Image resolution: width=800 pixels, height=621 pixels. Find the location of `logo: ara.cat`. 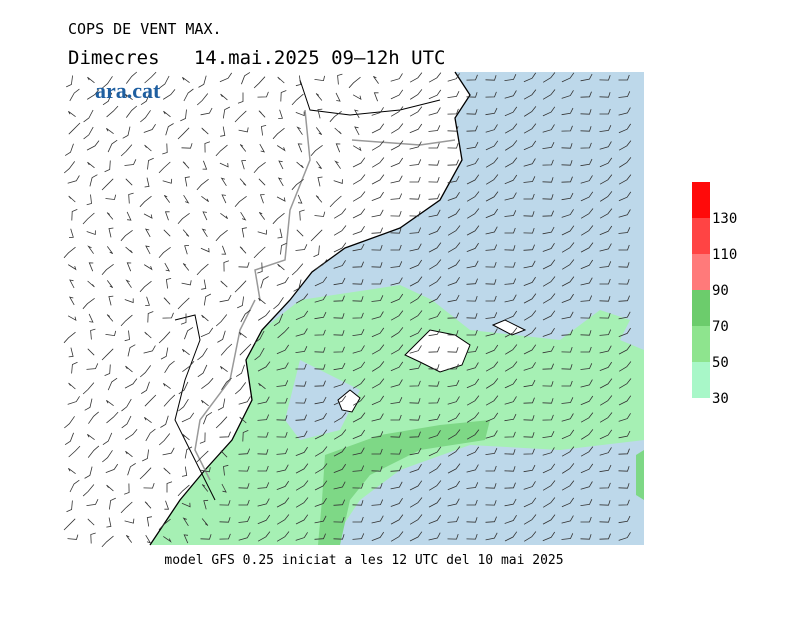

logo: ara.cat is located at coordinates (128, 90).